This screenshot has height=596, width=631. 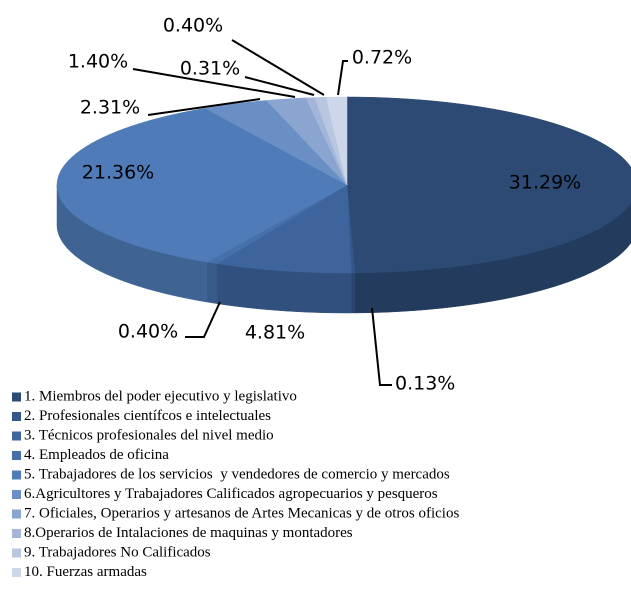 What do you see at coordinates (85, 572) in the screenshot?
I see `legend-label: 10. Fuerzas armadas` at bounding box center [85, 572].